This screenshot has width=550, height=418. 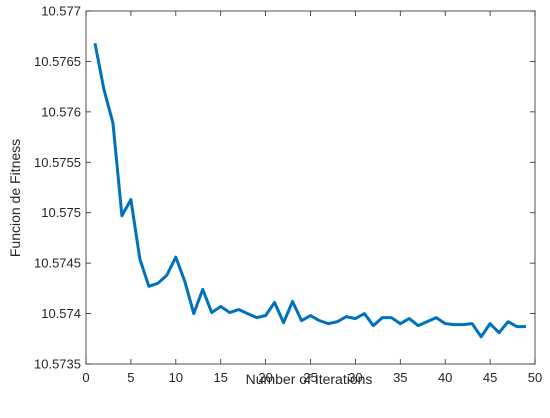 I want to click on y-axis-title: Funcion de Fitness, so click(x=15, y=198).